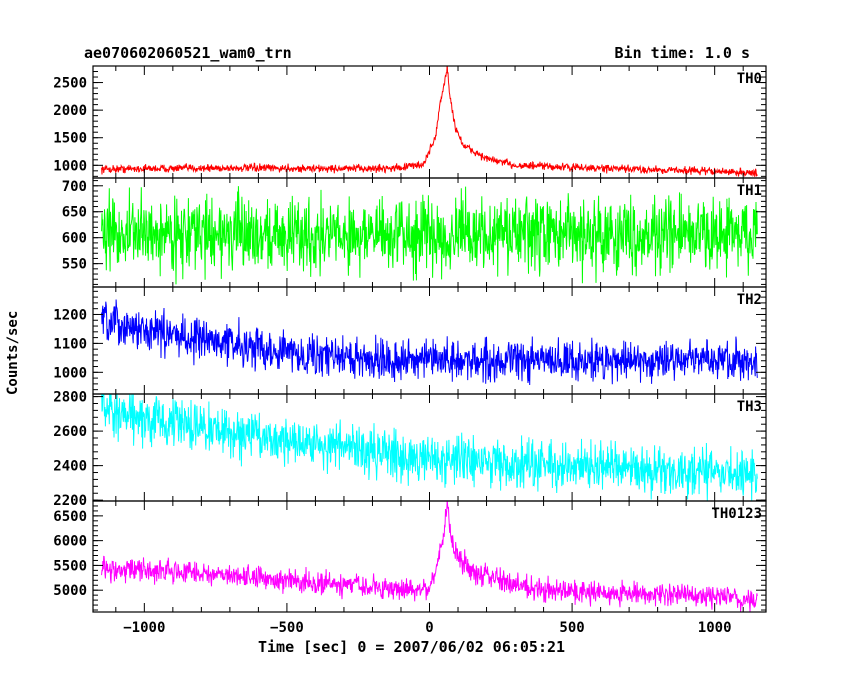 Image resolution: width=850 pixels, height=680 pixels. What do you see at coordinates (749, 407) in the screenshot?
I see `panel-label-th3: TH3` at bounding box center [749, 407].